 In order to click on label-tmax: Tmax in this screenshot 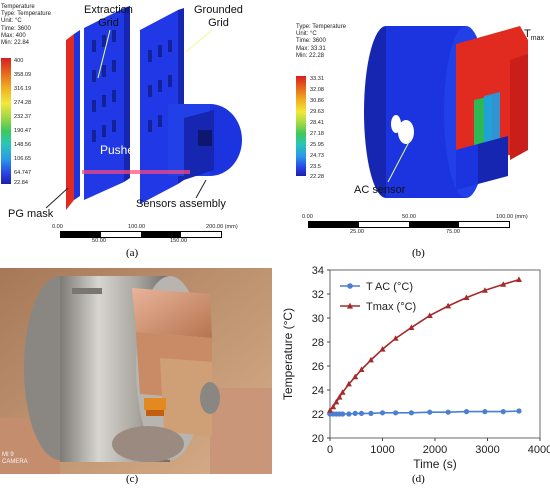, I will do `click(534, 35)`.